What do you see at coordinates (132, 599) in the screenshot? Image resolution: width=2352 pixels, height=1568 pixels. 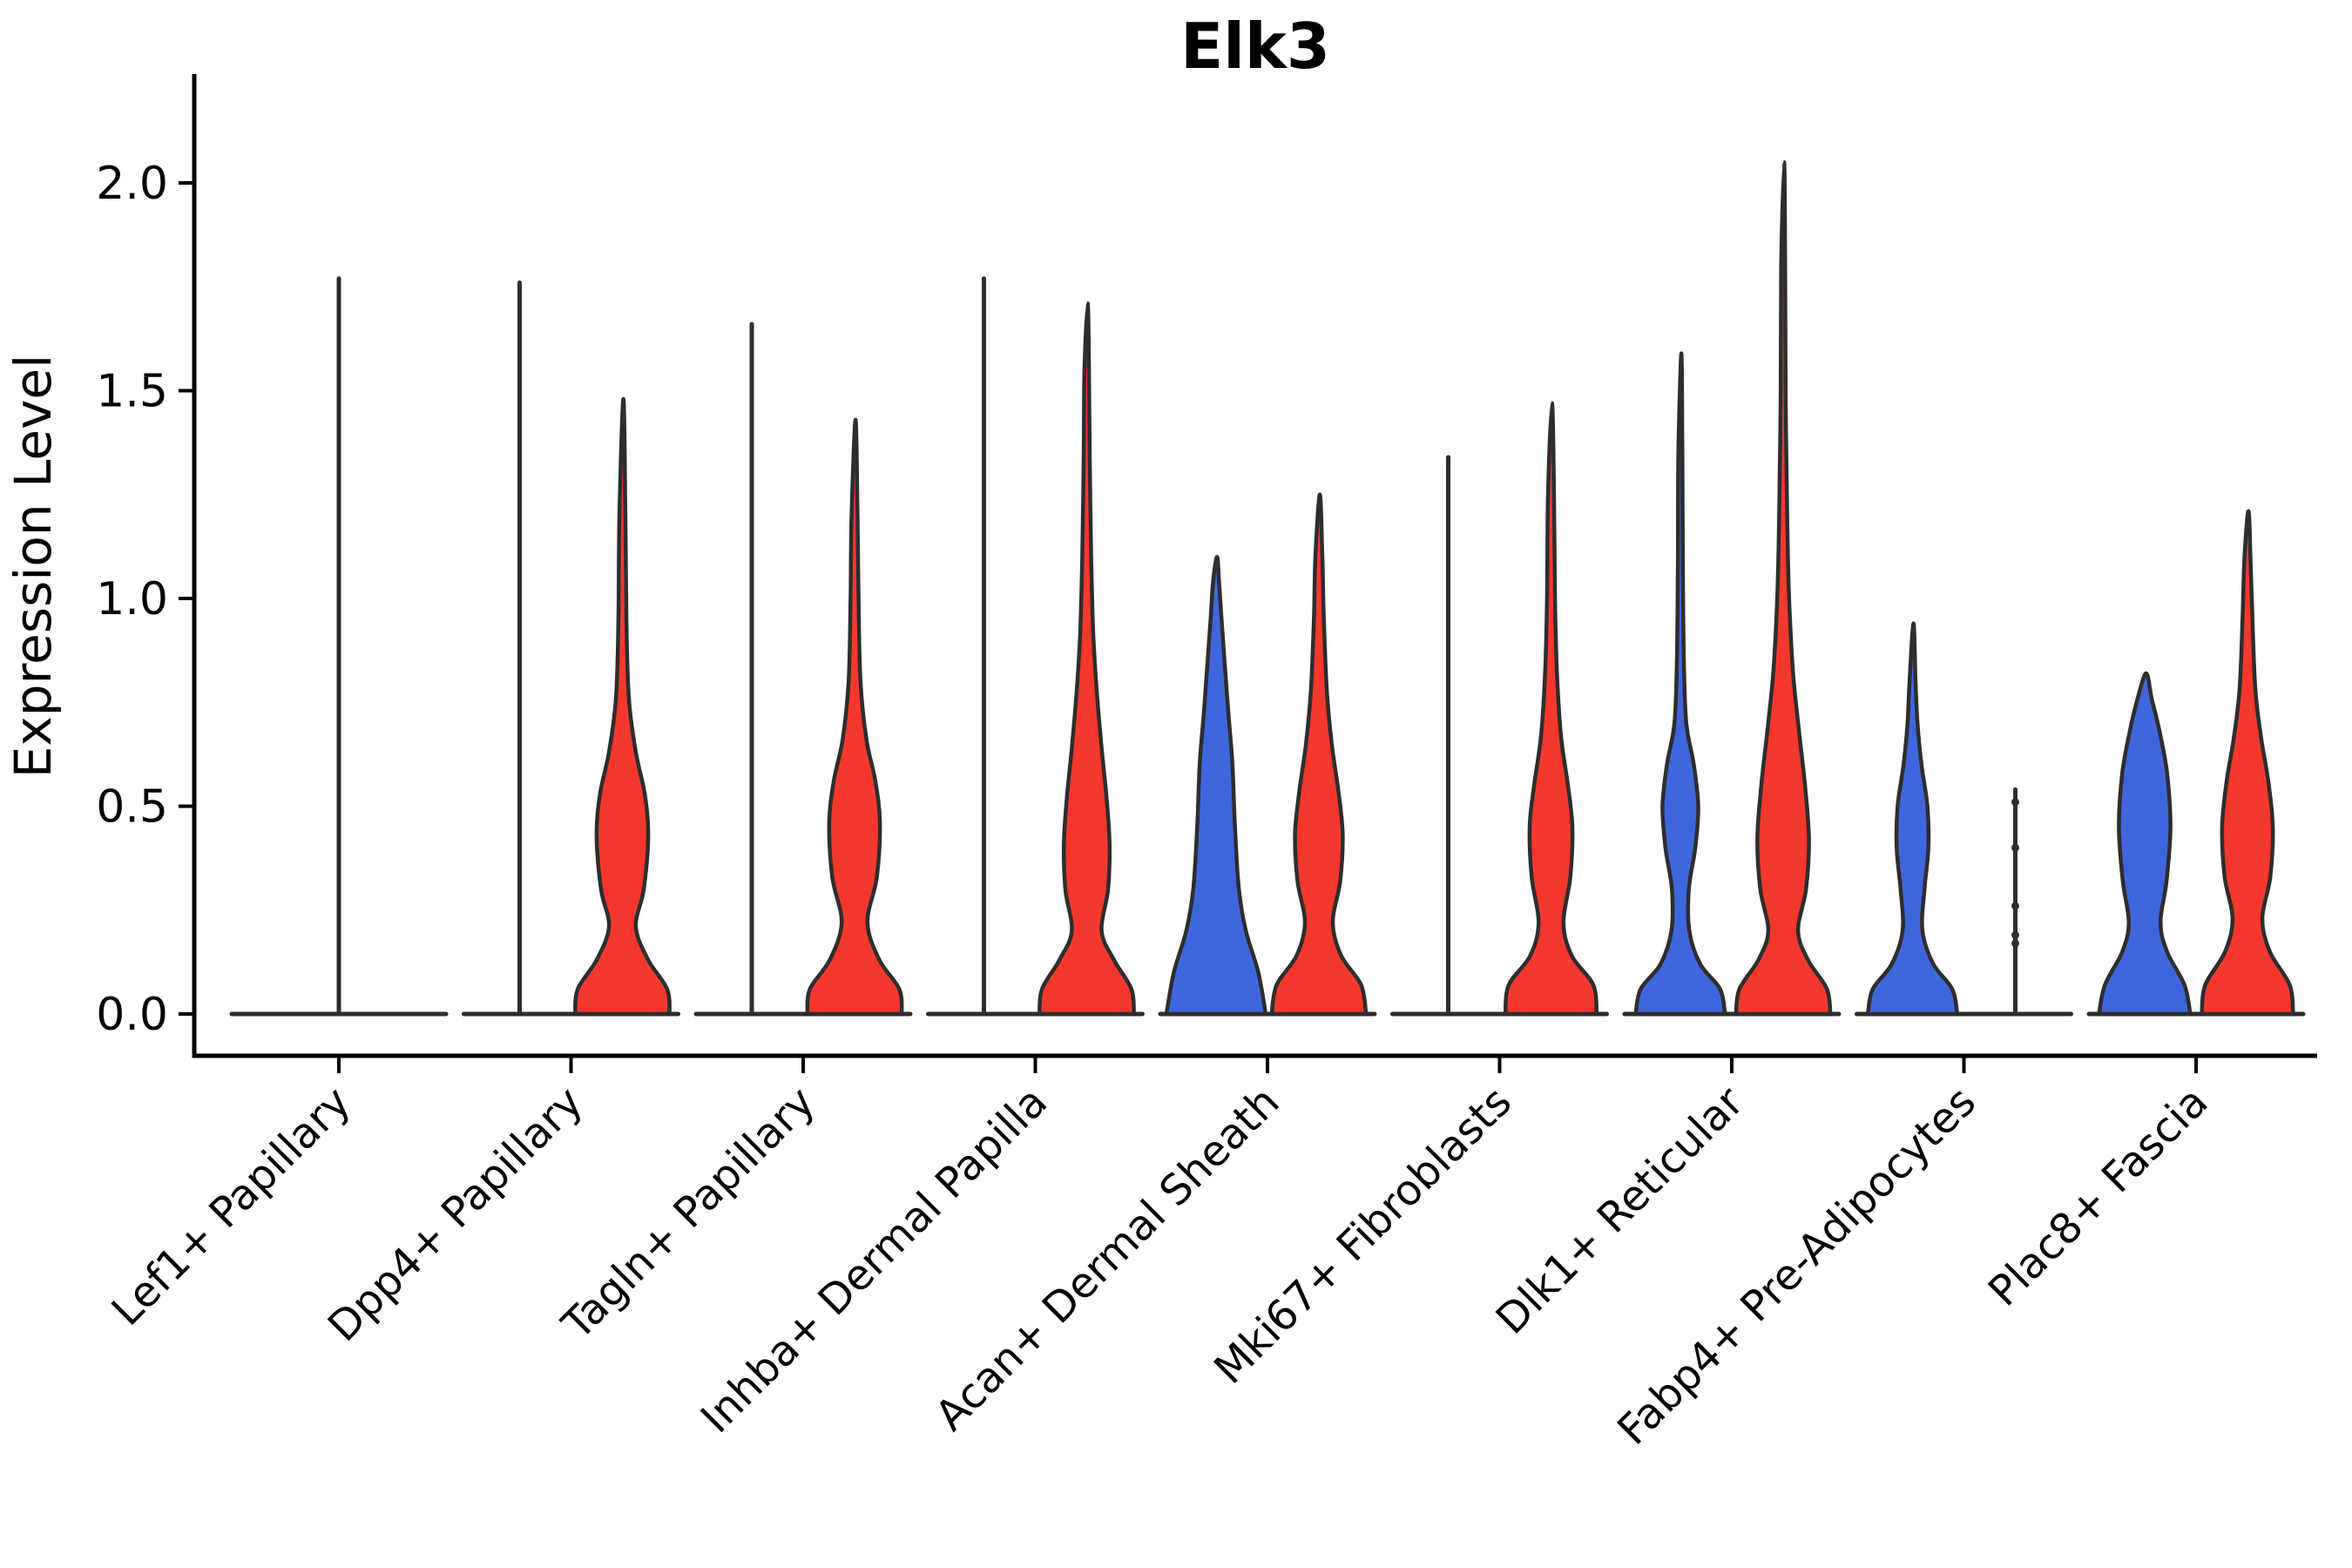 I see `y-tick-label: 1.0` at bounding box center [132, 599].